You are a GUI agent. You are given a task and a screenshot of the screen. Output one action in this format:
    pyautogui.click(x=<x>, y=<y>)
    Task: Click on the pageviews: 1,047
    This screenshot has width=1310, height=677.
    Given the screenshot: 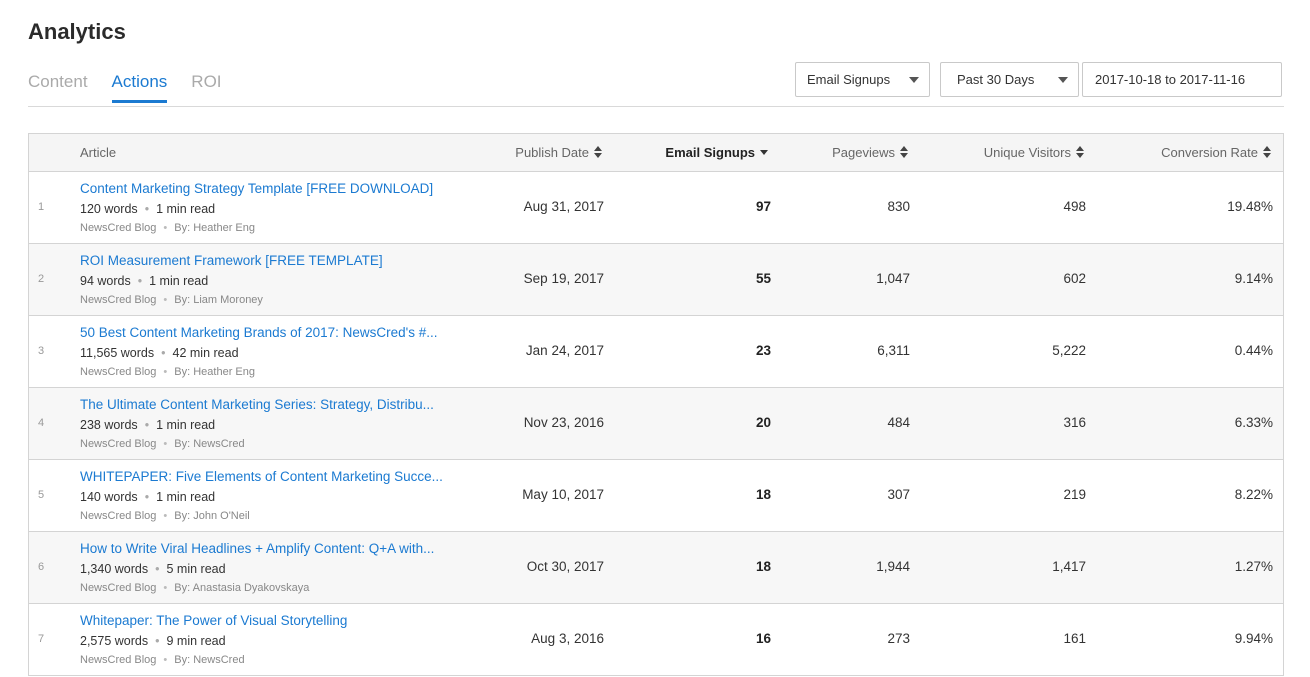 What is the action you would take?
    pyautogui.click(x=893, y=278)
    